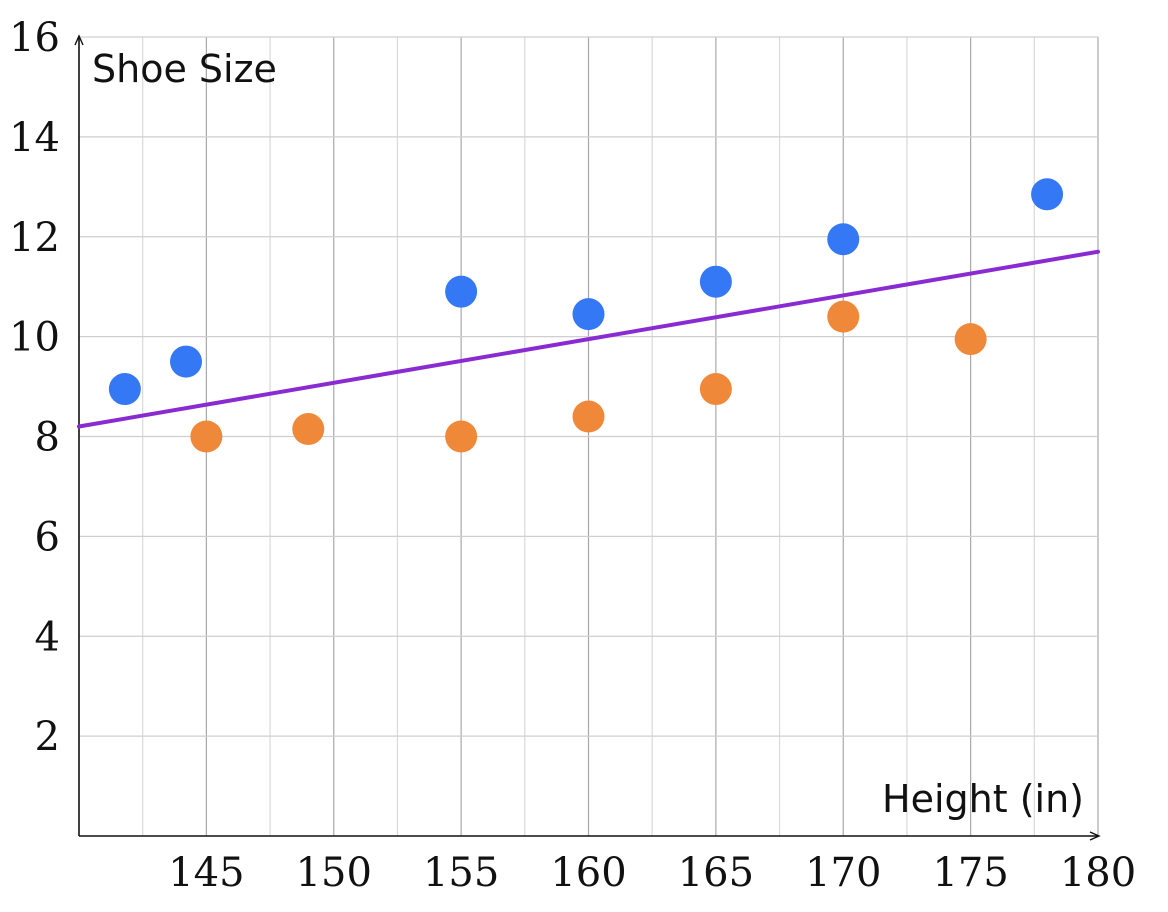  I want to click on x-tick-labels: 145 150 155 160 165 170 175 180, so click(652, 873).